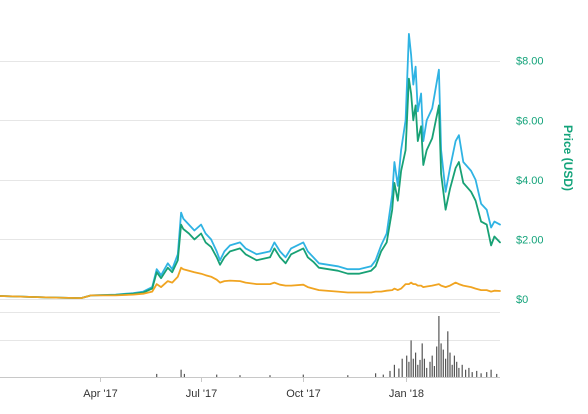 The image size is (588, 414). Describe the element at coordinates (530, 240) in the screenshot. I see `y-tick-label: $2.00` at that location.